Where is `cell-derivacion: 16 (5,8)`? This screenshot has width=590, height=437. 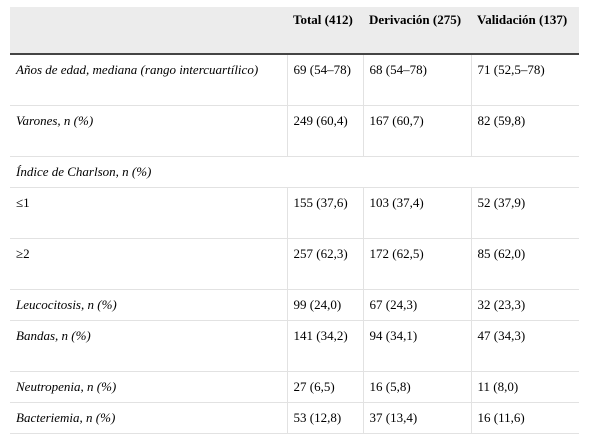 cell-derivacion: 16 (5,8) is located at coordinates (416, 387).